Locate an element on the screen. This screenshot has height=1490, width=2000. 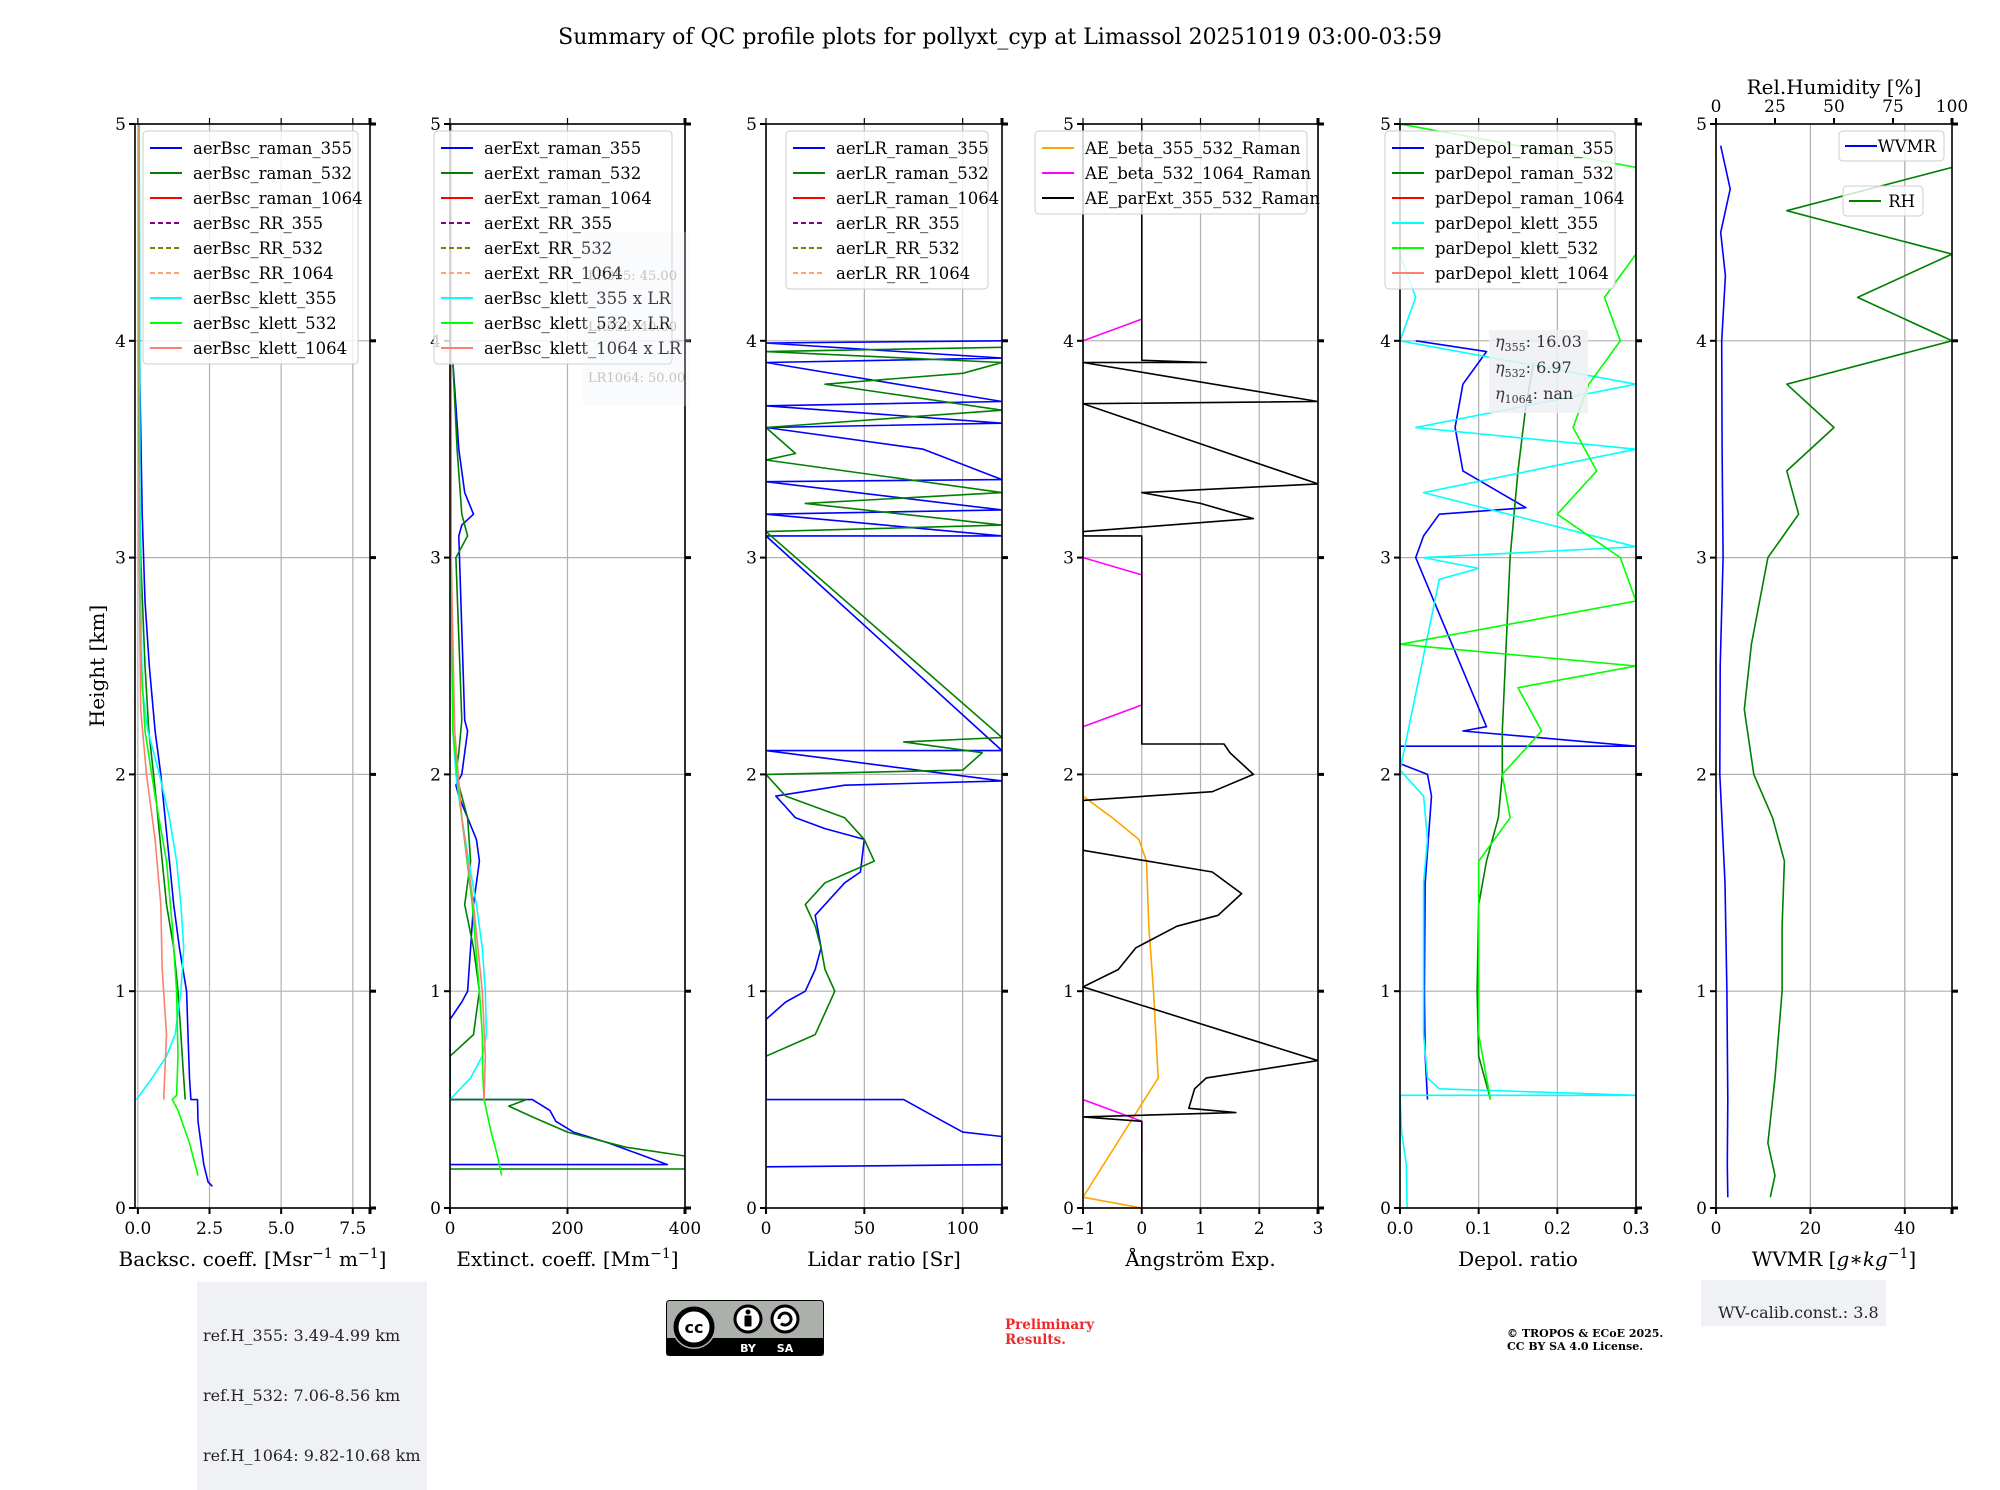
eta-symbol: η is located at coordinates (1500, 368).